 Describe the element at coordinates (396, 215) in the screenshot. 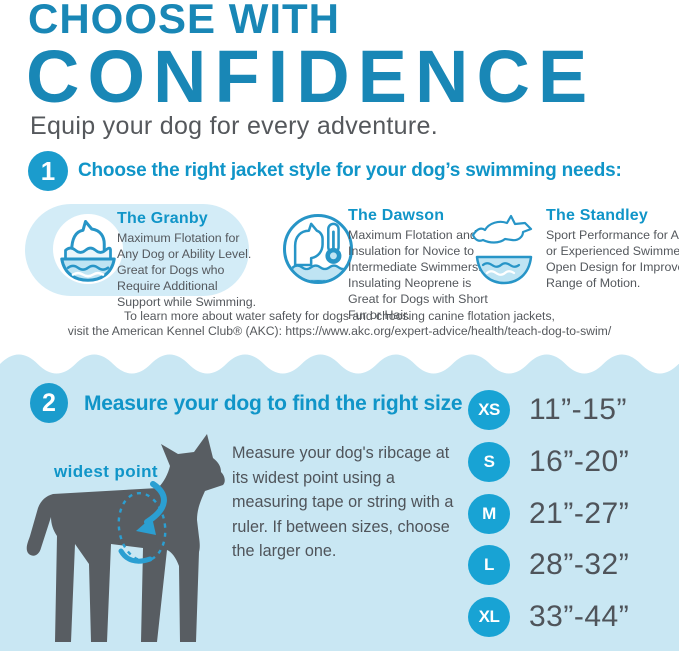

I see `dawson-title: The Dawson` at that location.